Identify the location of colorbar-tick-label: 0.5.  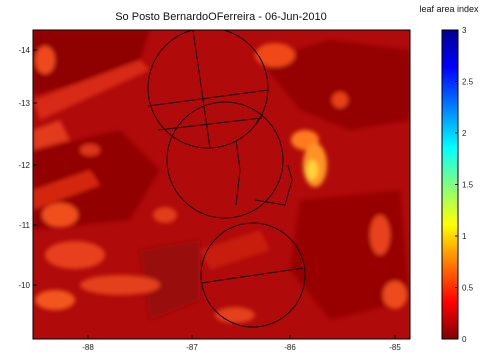
(468, 288).